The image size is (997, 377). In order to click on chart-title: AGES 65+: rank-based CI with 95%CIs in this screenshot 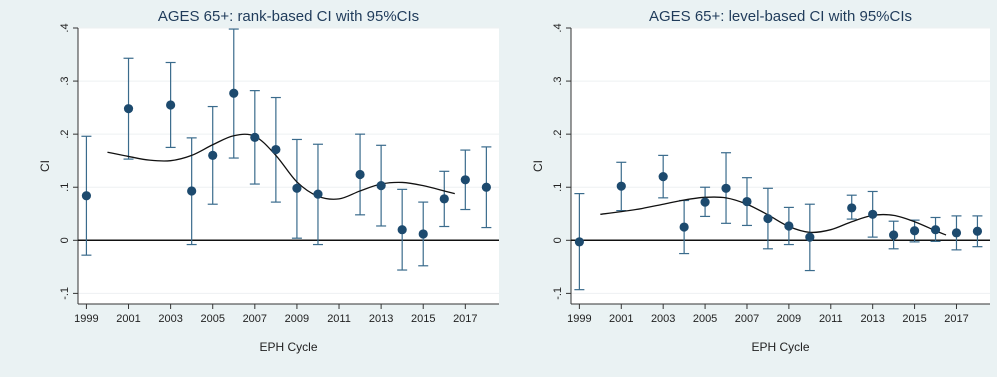, I will do `click(288, 16)`.